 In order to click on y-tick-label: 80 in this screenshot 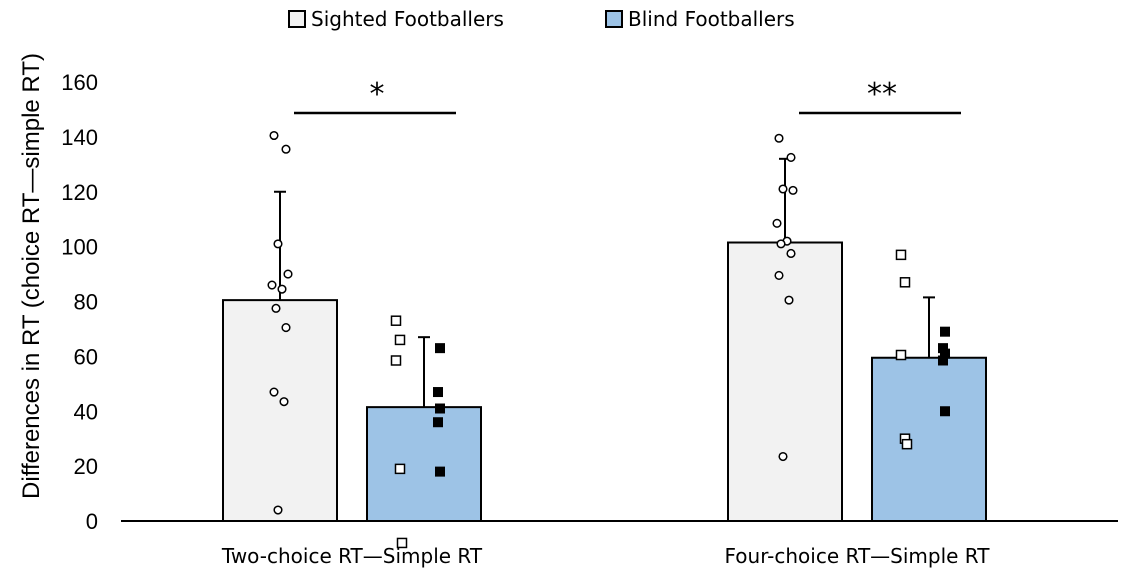, I will do `click(86, 302)`.